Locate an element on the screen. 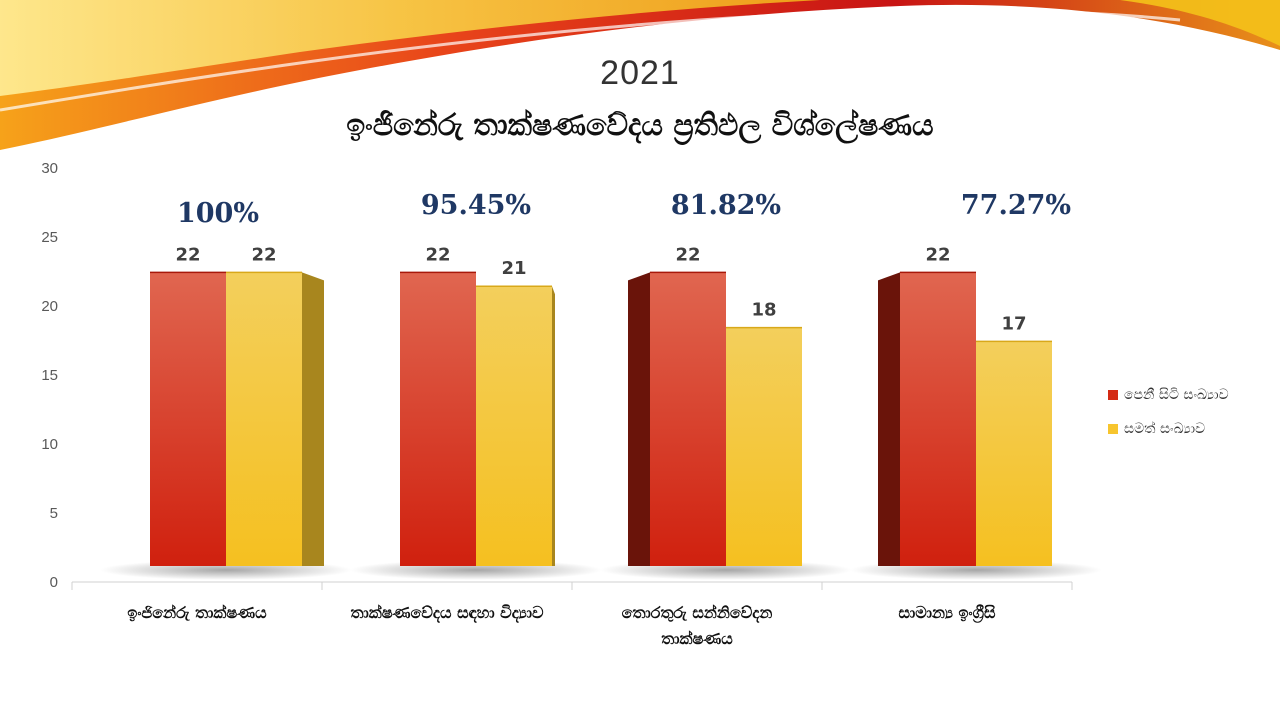 The width and height of the screenshot is (1280, 720). legend-label-passed: සමත් සංඛ්‍යාව is located at coordinates (1165, 429).